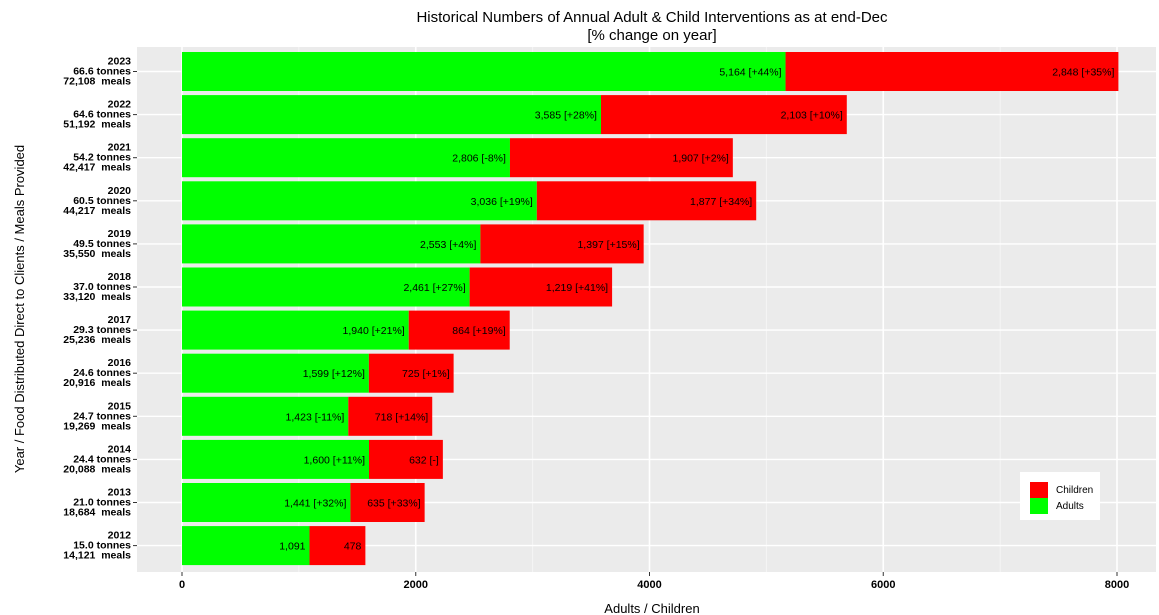 The image size is (1159, 615). What do you see at coordinates (102, 503) in the screenshot?
I see `y-tick-label: 21.0 tonnes` at bounding box center [102, 503].